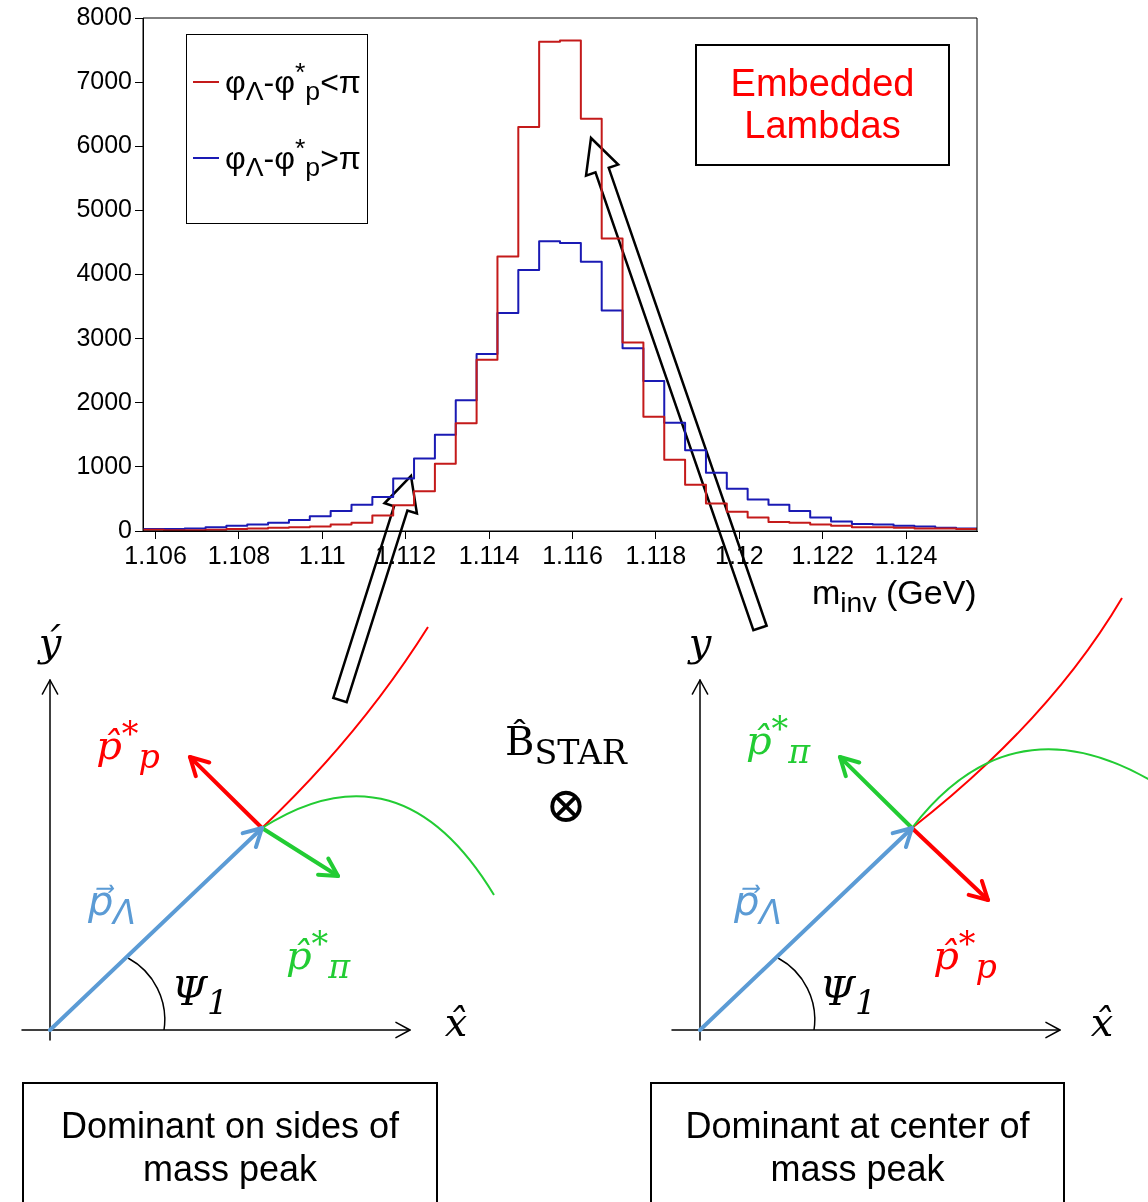 The image size is (1148, 1202). I want to click on legend-label: φ$_{Λ}$-φ$^{*}$$_{p}$>π, so click(293, 158).